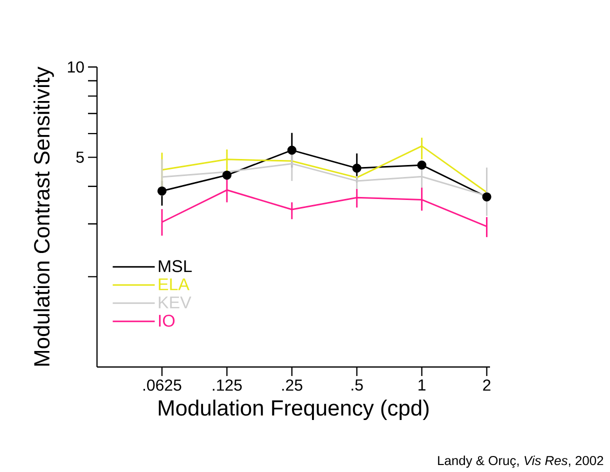 The height and width of the screenshot is (472, 610). Describe the element at coordinates (422, 385) in the screenshot. I see `x-tick-label: 1` at that location.